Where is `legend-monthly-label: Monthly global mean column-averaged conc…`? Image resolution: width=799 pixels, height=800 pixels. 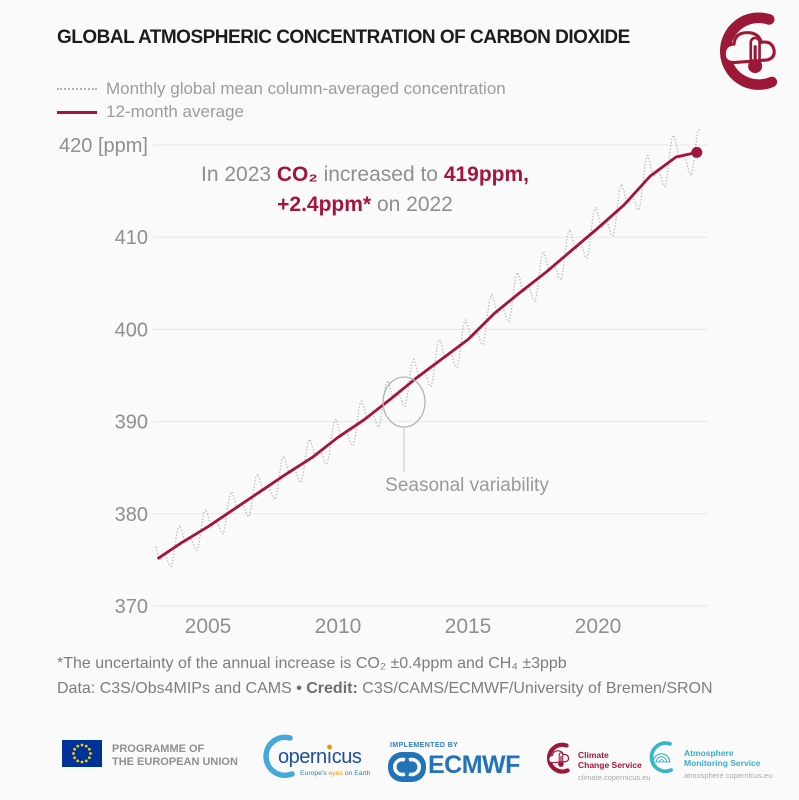 legend-monthly-label: Monthly global mean column-averaged conc… is located at coordinates (306, 88).